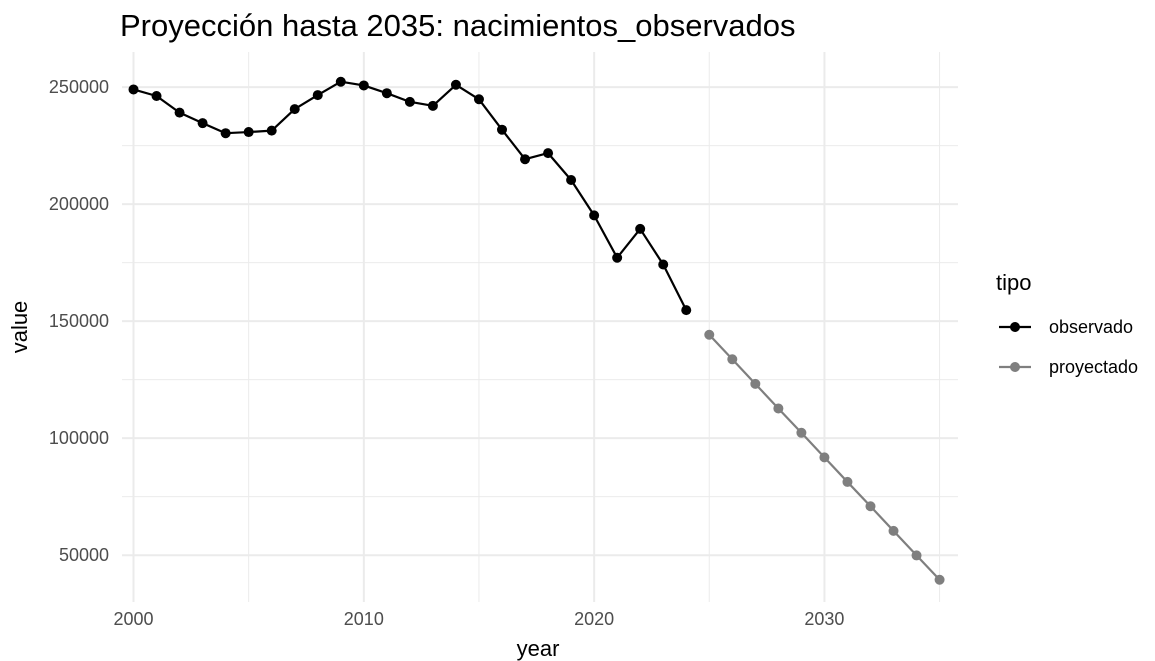 Image resolution: width=1155 pixels, height=661 pixels. What do you see at coordinates (538, 648) in the screenshot?
I see `x-axis-title: year` at bounding box center [538, 648].